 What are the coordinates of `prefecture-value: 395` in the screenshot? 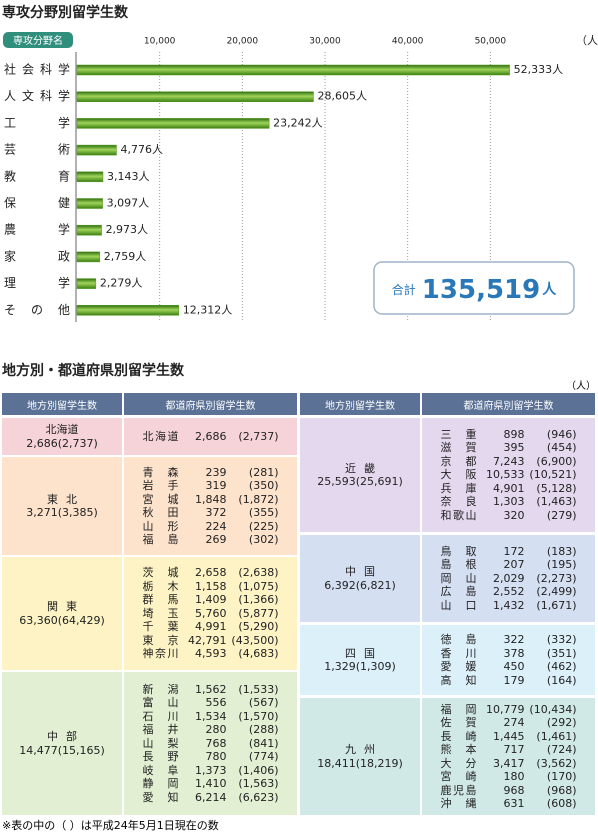 It's located at (514, 448).